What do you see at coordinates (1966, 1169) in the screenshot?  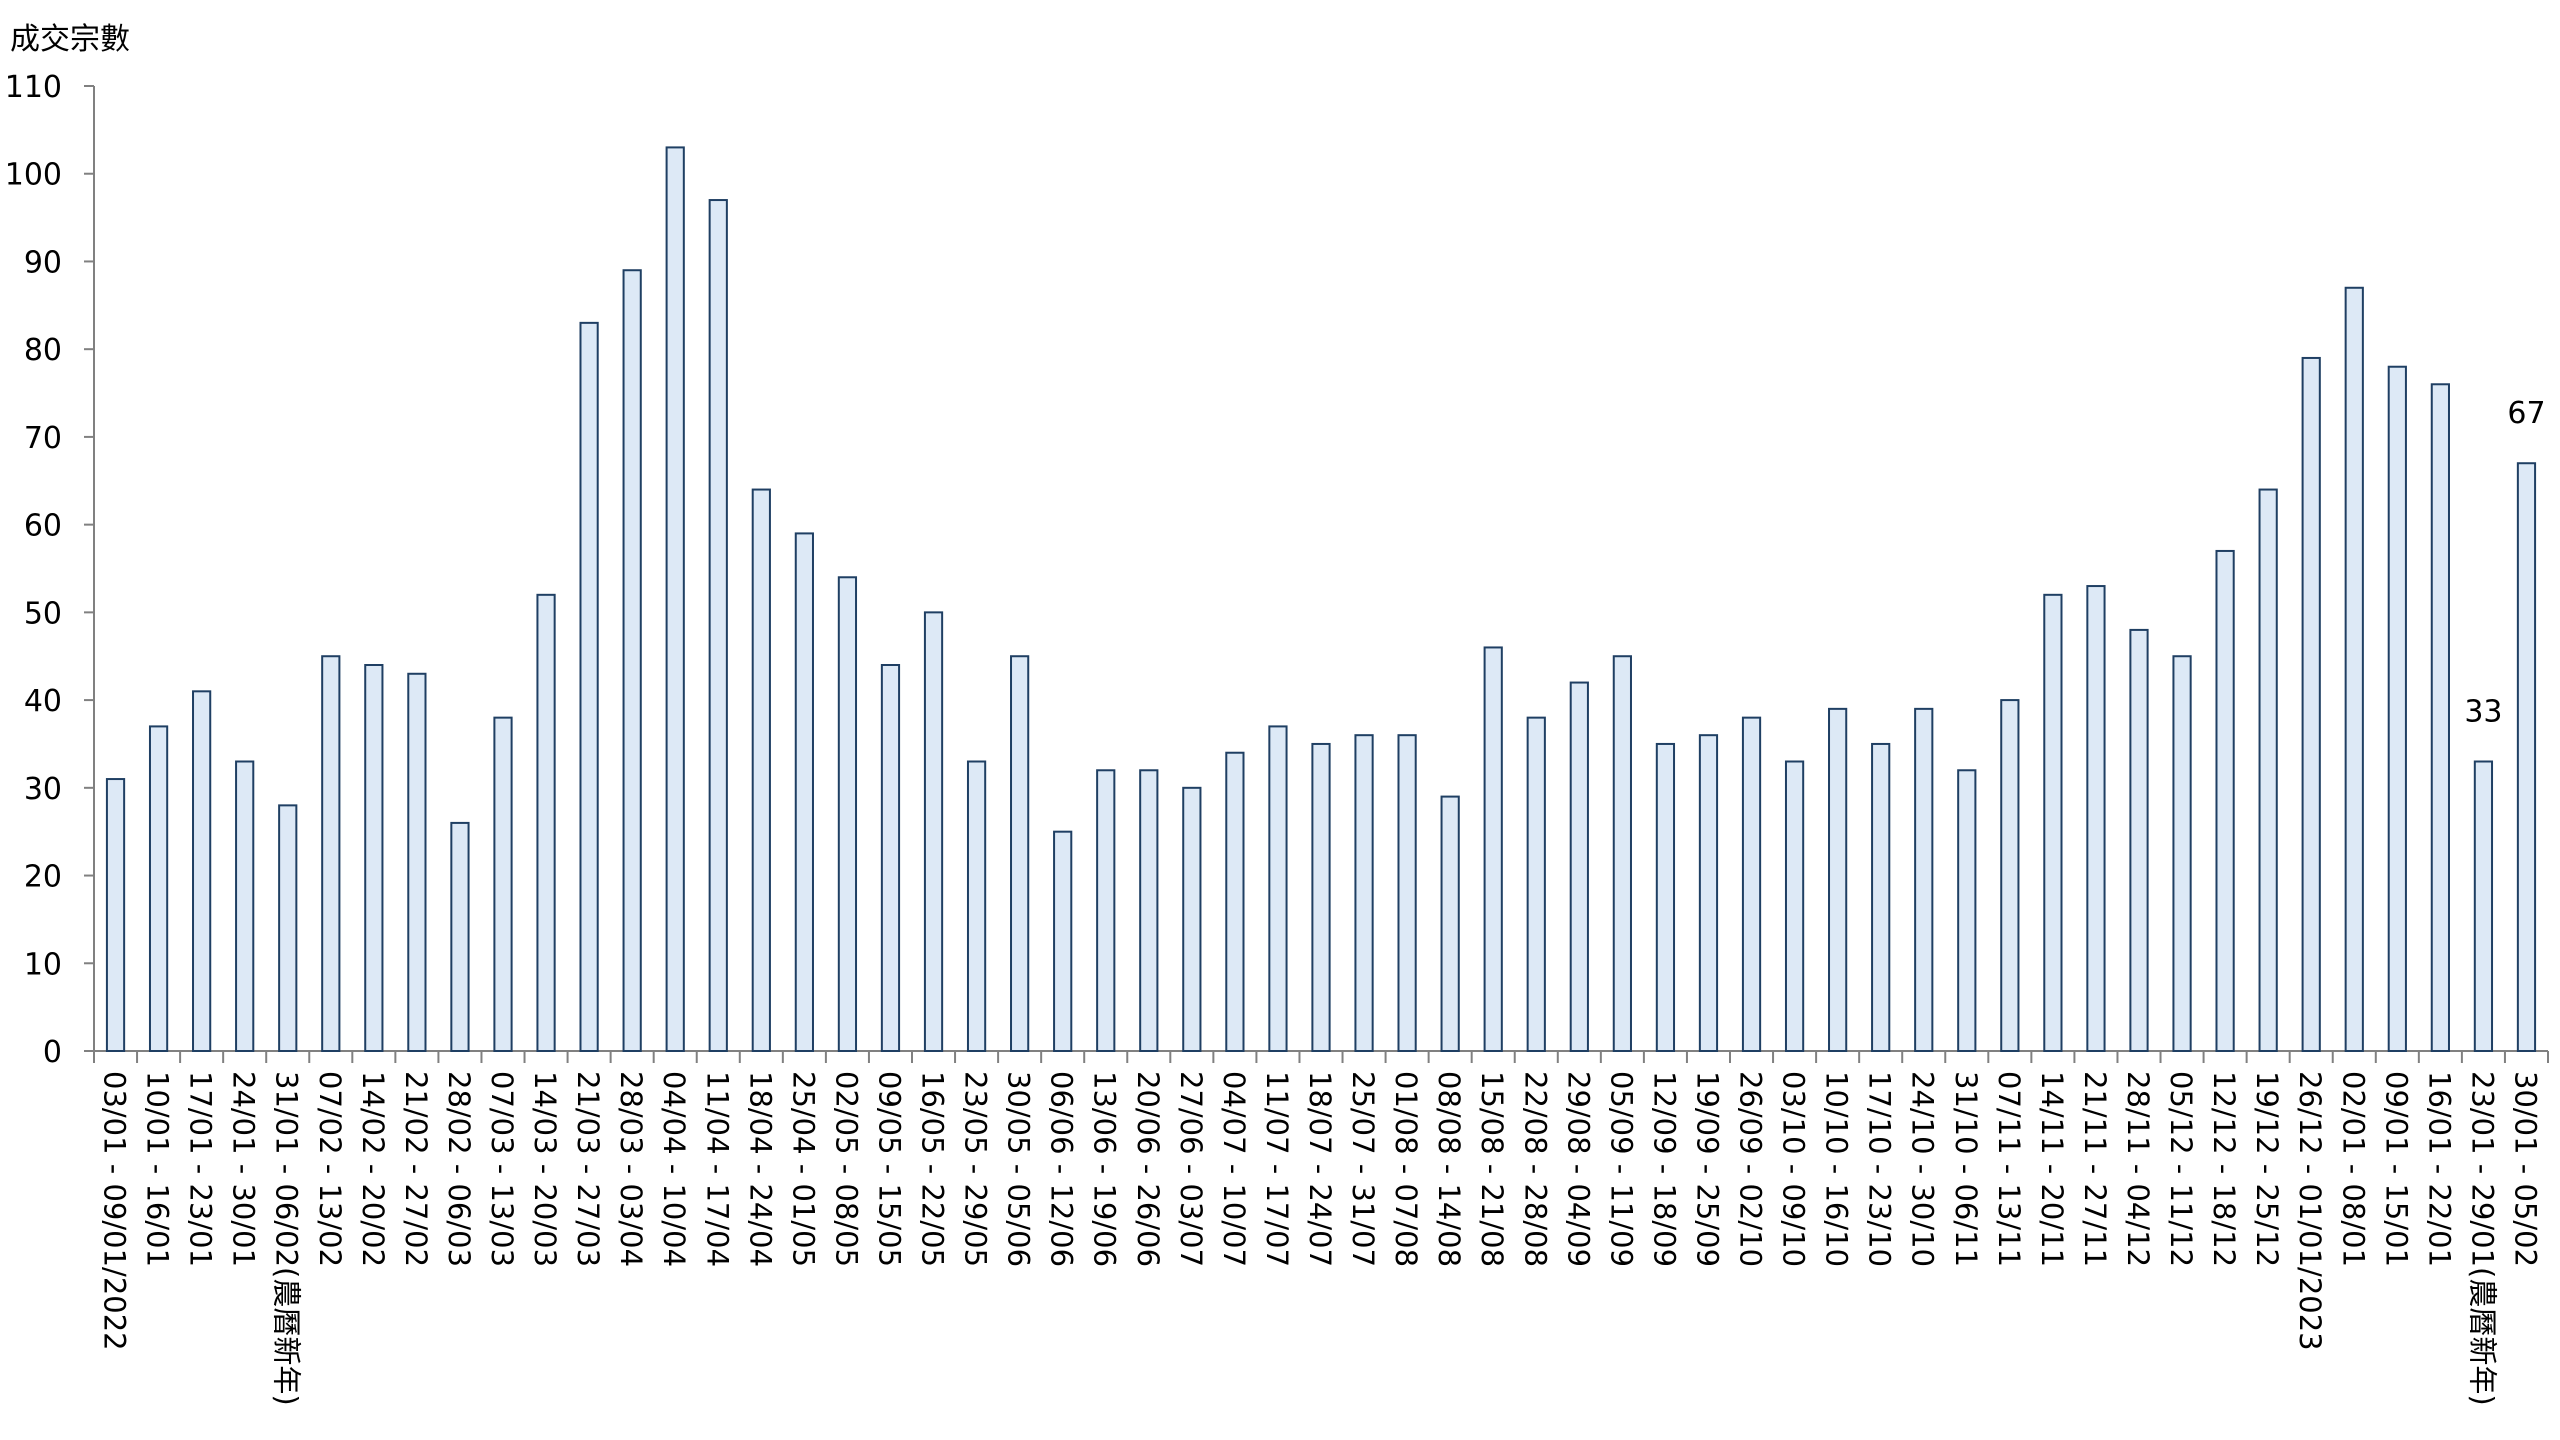 I see `x-tick-label: 31/10 - 06/11` at bounding box center [1966, 1169].